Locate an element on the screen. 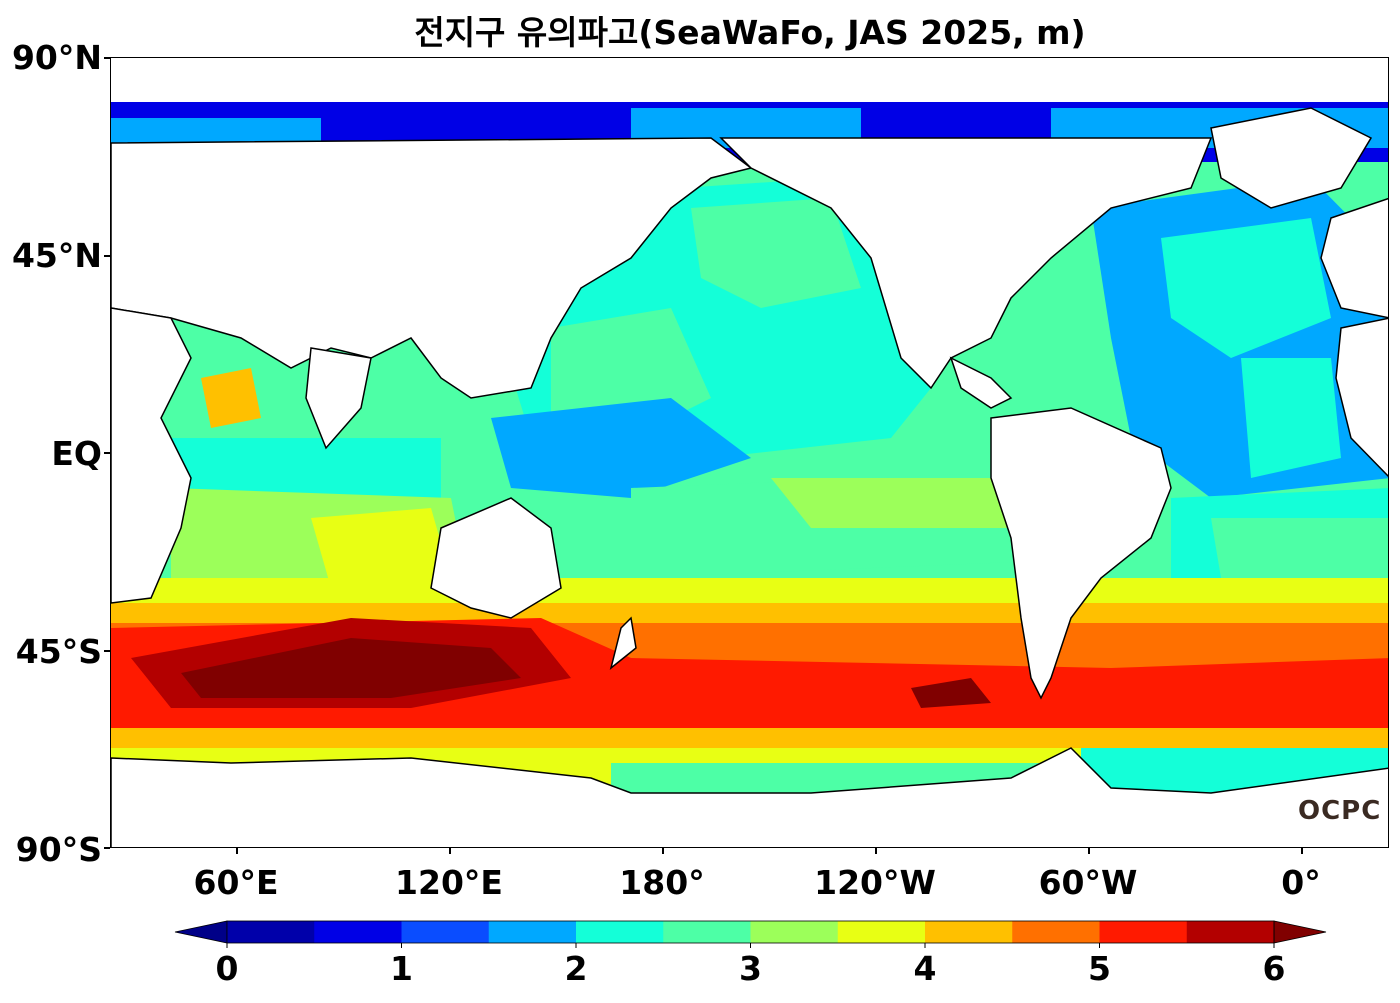 The width and height of the screenshot is (1400, 1003). arabian-sea-orange is located at coordinates (231, 398).